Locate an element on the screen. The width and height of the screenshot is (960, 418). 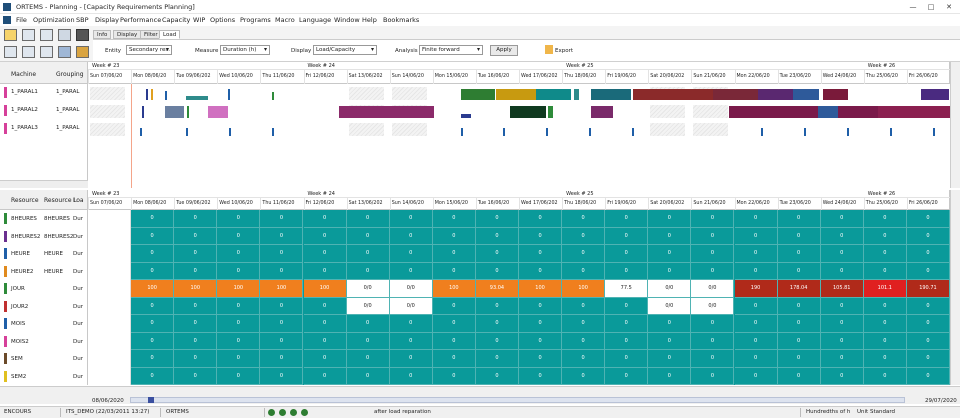
gantt-sort-icon is located at coordinates (28, 52).